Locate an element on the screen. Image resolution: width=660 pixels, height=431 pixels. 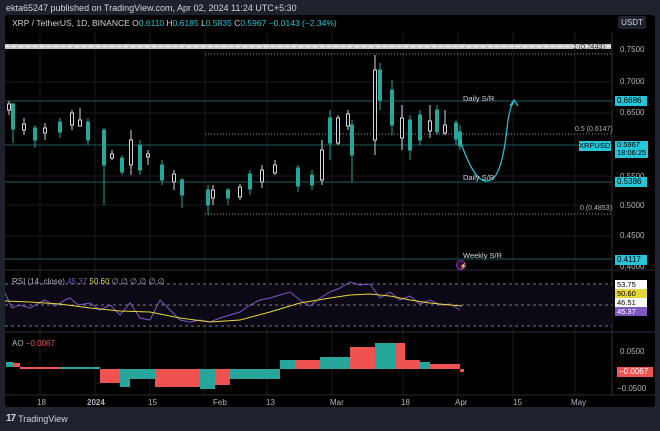
high-value: 0.6185 is located at coordinates (185, 23).